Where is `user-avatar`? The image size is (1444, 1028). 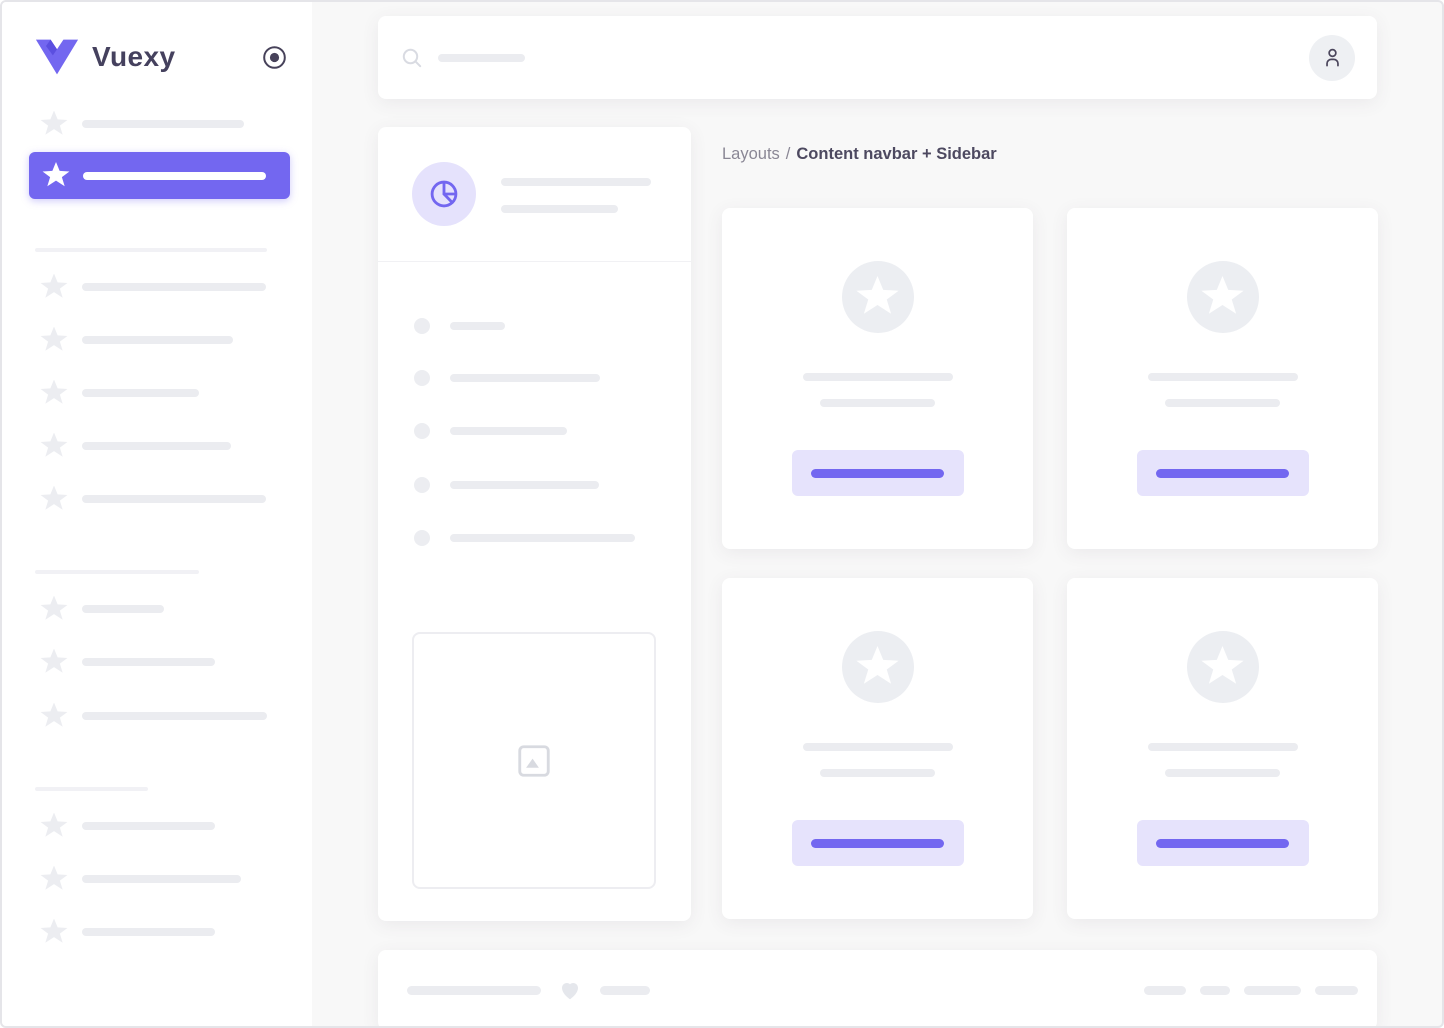 user-avatar is located at coordinates (1332, 57).